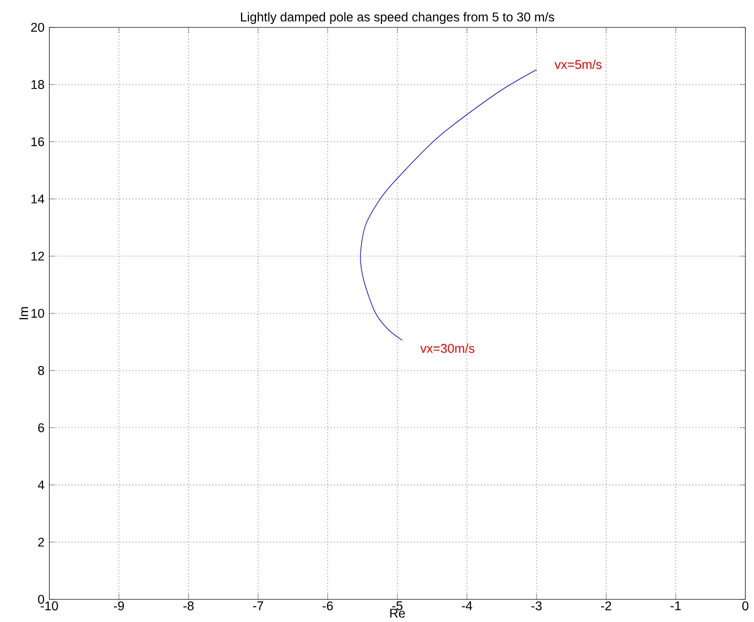 The height and width of the screenshot is (622, 754). I want to click on y-tick-label: 18, so click(37, 85).